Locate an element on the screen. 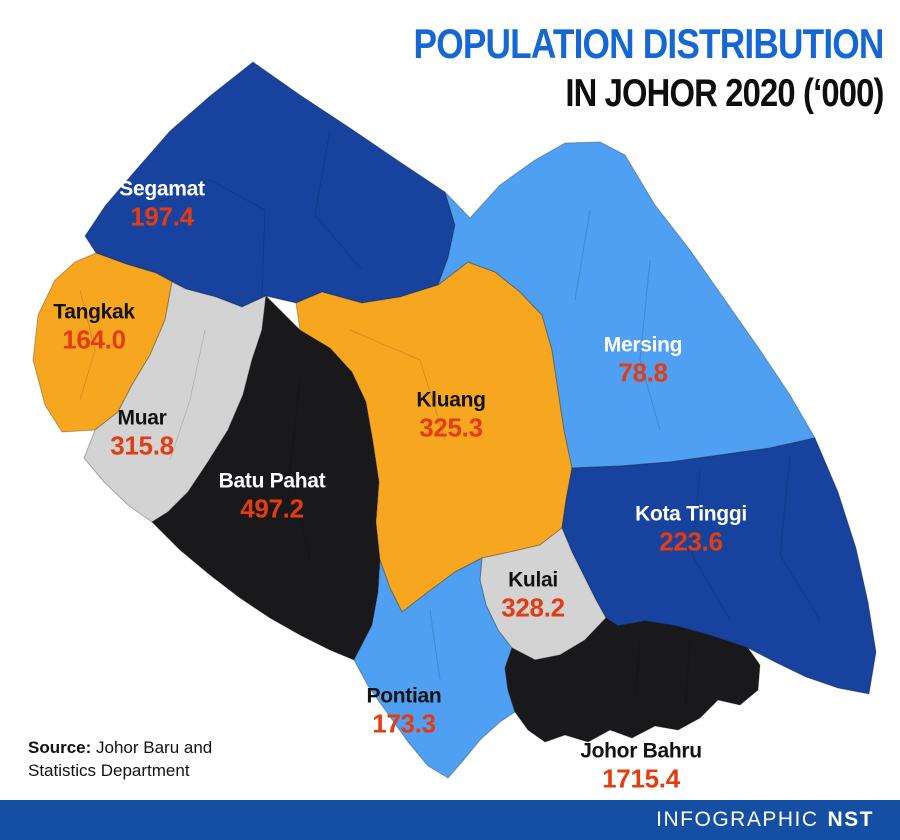 This screenshot has height=840, width=900. district-value: 1715.4 is located at coordinates (641, 778).